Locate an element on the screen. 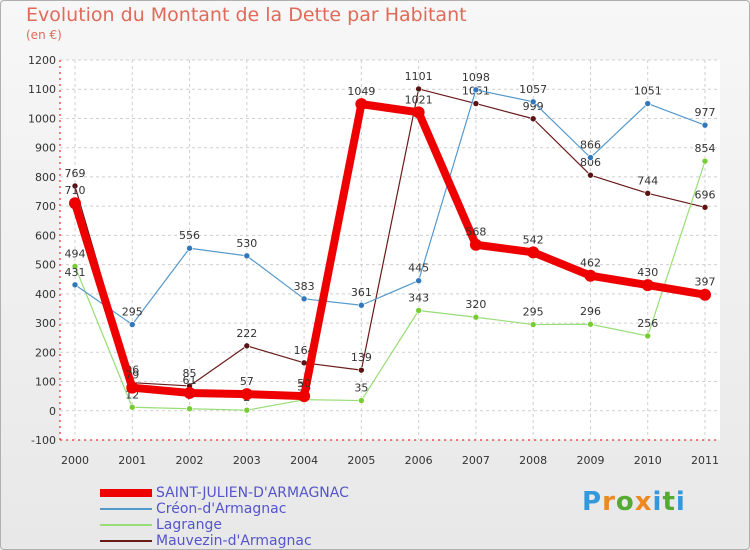  y-tick-label: 0 is located at coordinates (52, 411).